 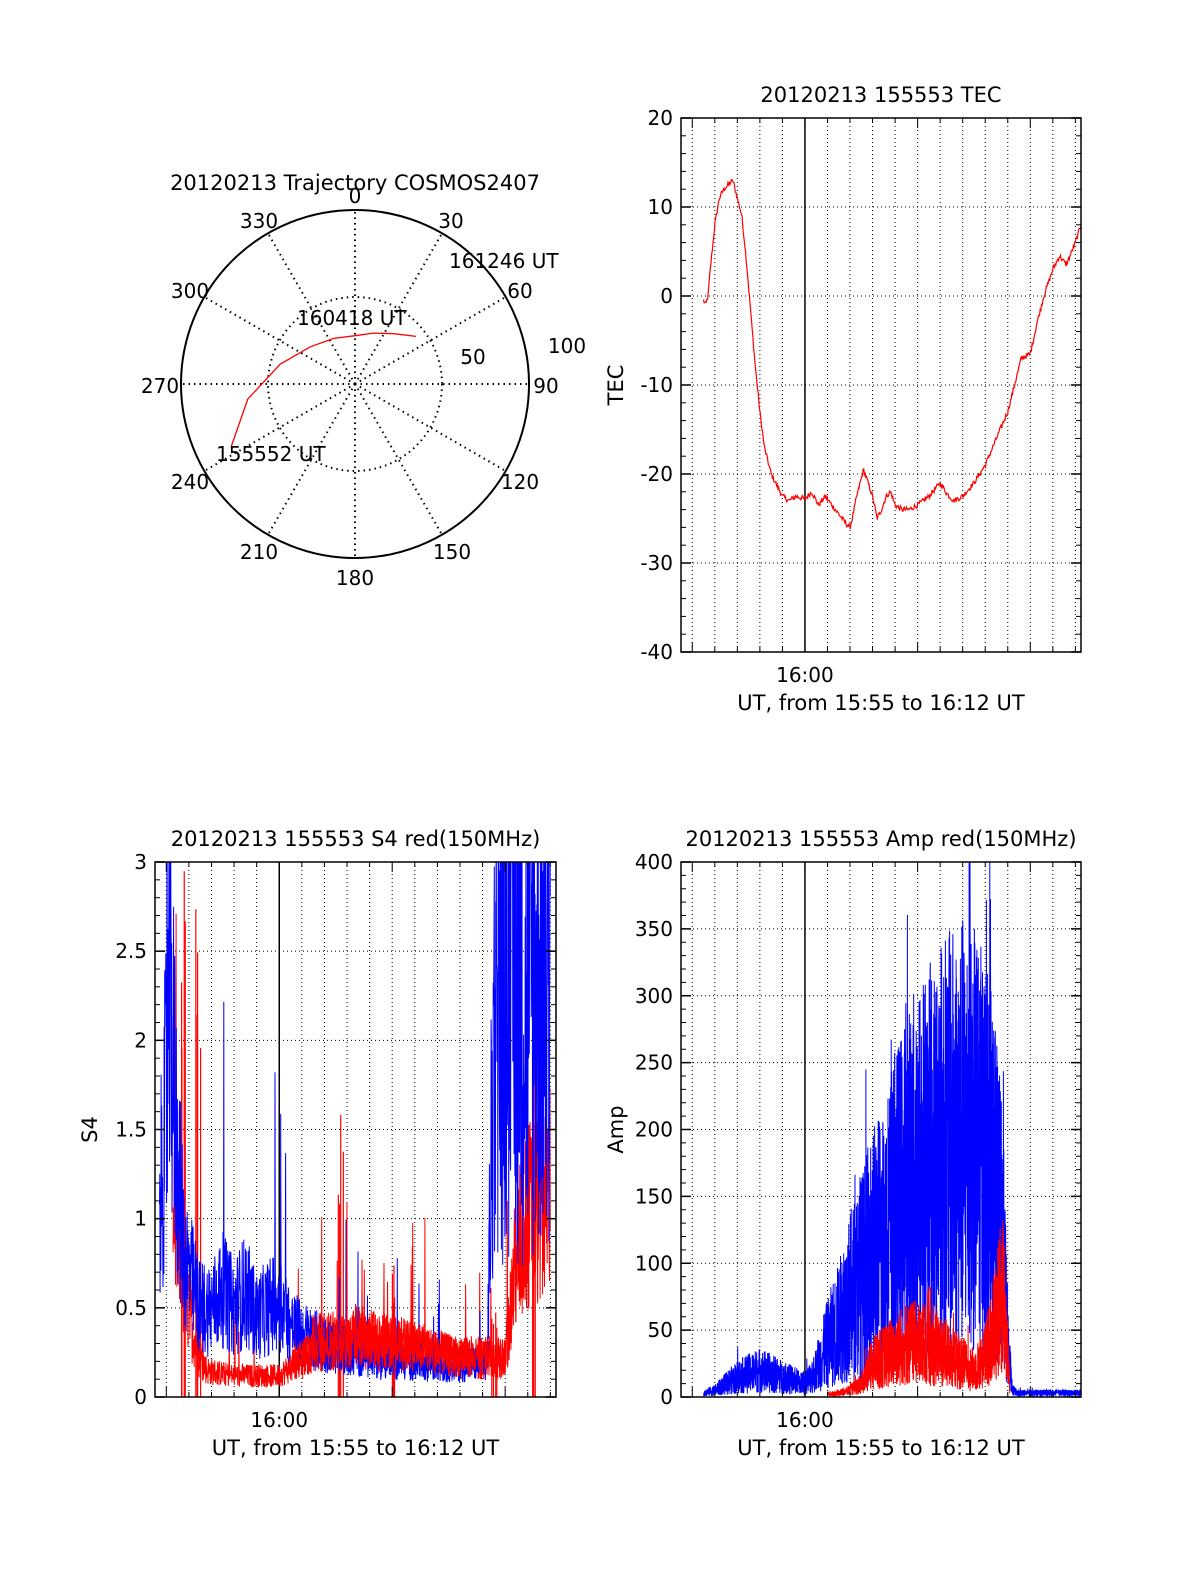 I want to click on s4-xtick-label: 16:00, so click(x=279, y=1420).